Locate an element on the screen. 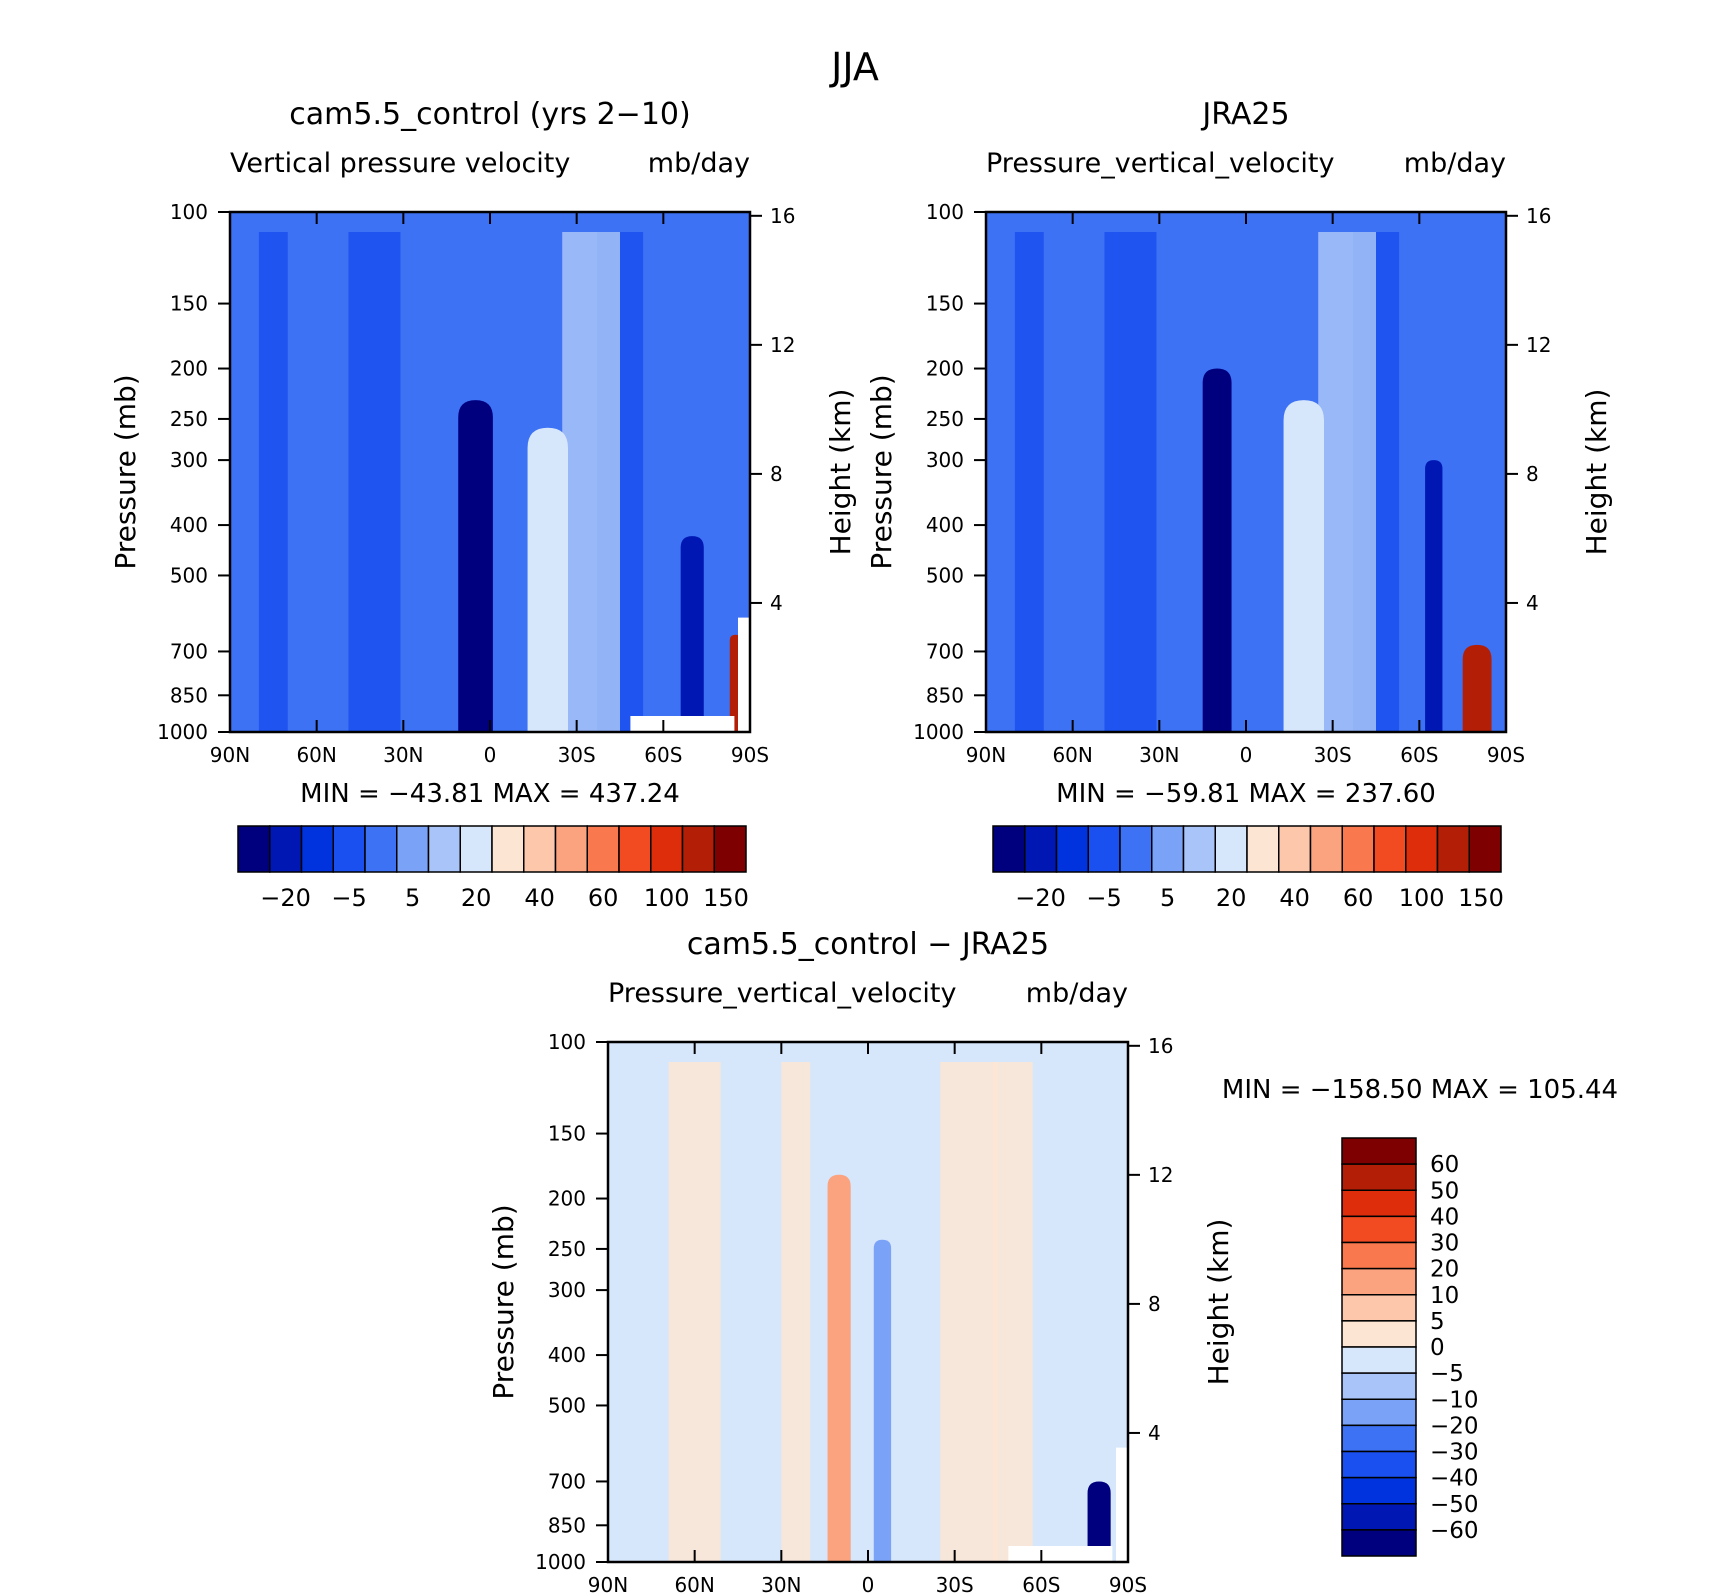 Image resolution: width=1710 pixels, height=1596 pixels. colorbar-label: 50 is located at coordinates (1444, 1191).